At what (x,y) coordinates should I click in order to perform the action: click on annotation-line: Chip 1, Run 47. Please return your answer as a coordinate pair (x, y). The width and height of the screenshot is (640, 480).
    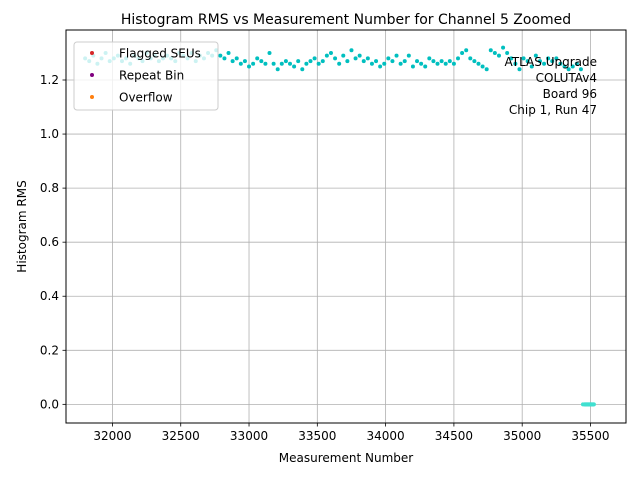
    Looking at the image, I should click on (553, 110).